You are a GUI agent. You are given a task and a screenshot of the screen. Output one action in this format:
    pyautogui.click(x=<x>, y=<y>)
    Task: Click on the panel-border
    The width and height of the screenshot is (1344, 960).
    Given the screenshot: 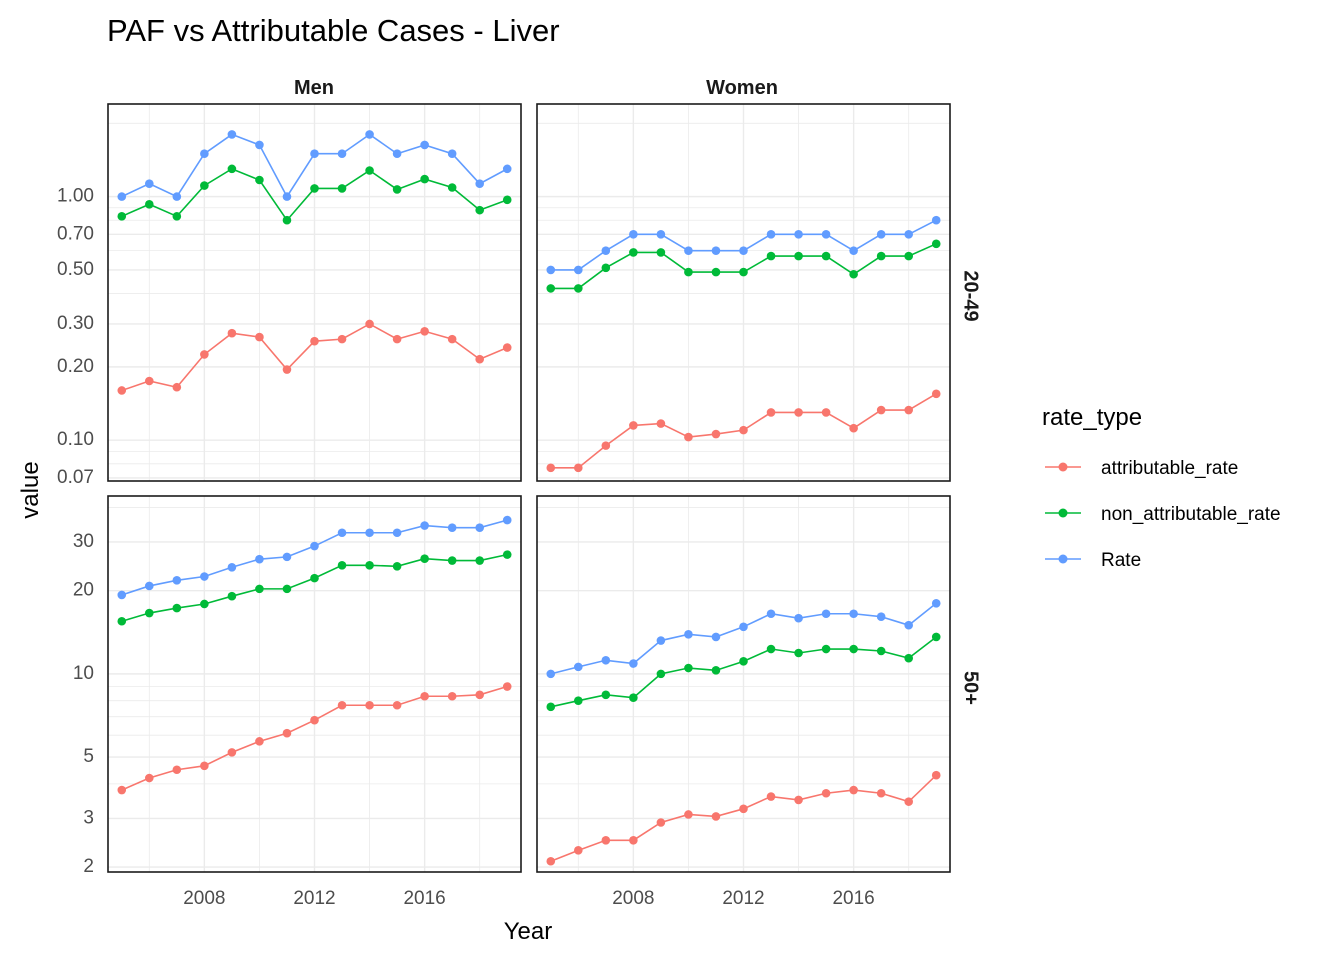 What is the action you would take?
    pyautogui.click(x=314, y=684)
    